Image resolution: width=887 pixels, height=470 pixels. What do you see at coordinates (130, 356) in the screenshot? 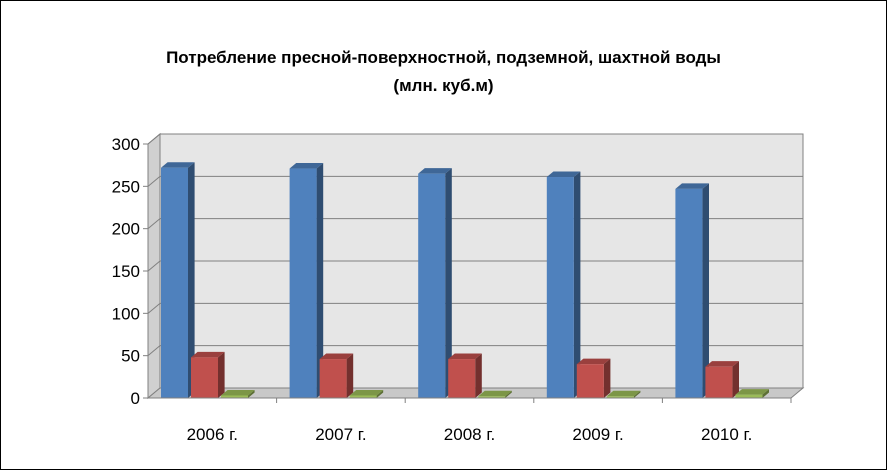
I see `y-tick-label: 50` at bounding box center [130, 356].